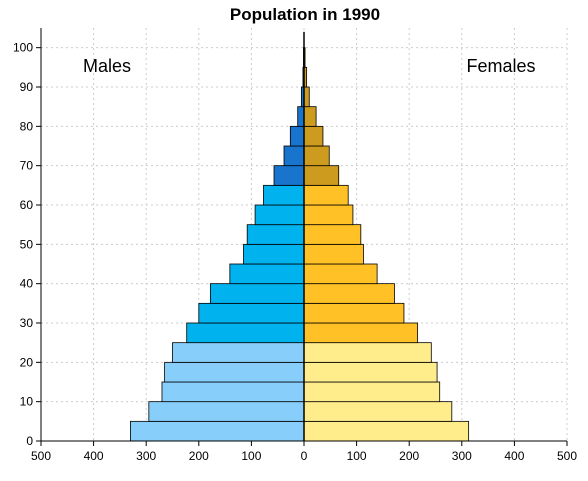 The width and height of the screenshot is (588, 481). Describe the element at coordinates (27, 205) in the screenshot. I see `y-tick-label-6: 60` at that location.